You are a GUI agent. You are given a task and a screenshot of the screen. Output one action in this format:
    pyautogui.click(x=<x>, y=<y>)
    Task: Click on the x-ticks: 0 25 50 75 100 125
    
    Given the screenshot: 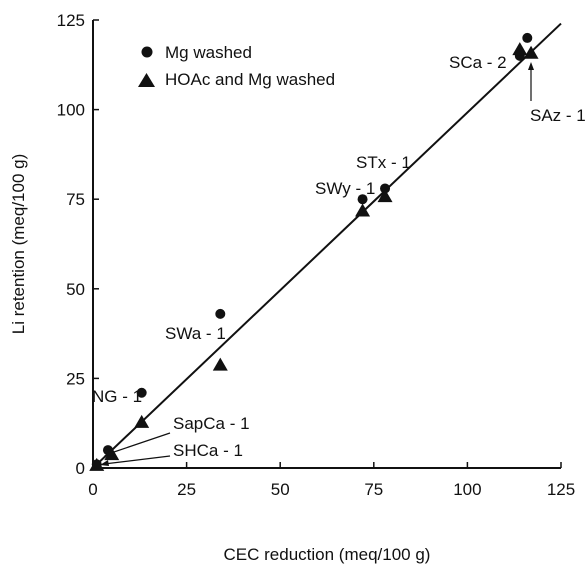 What is the action you would take?
    pyautogui.click(x=331, y=480)
    